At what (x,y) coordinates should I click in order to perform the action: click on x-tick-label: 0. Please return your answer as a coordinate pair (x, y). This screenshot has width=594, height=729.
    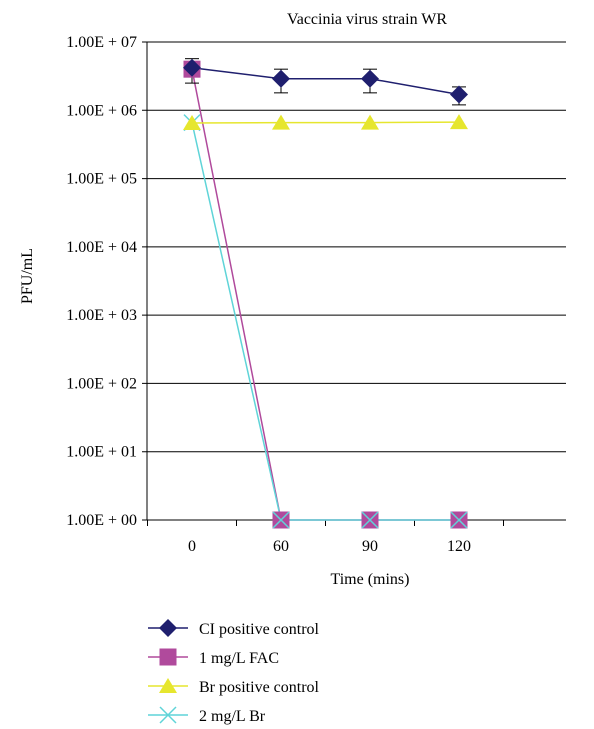
    Looking at the image, I should click on (192, 546).